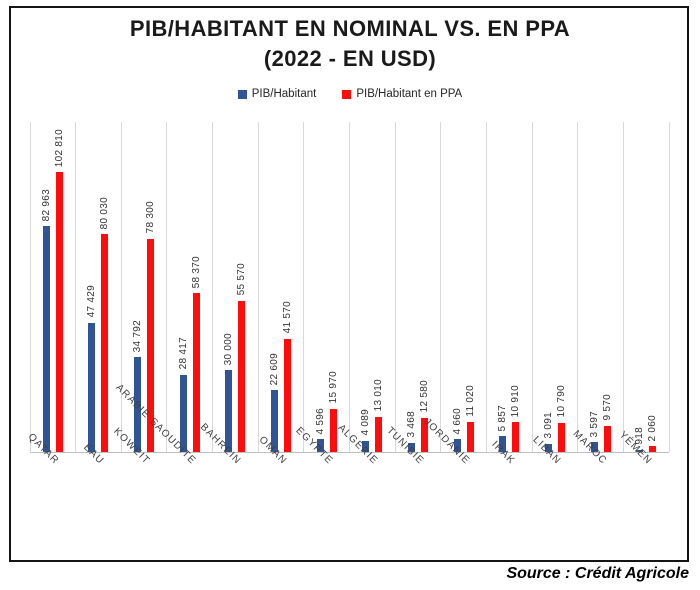 This screenshot has width=700, height=590. Describe the element at coordinates (350, 28) in the screenshot. I see `chart-title: PIB/HABITANT EN NOMINAL VS. EN PPA` at that location.